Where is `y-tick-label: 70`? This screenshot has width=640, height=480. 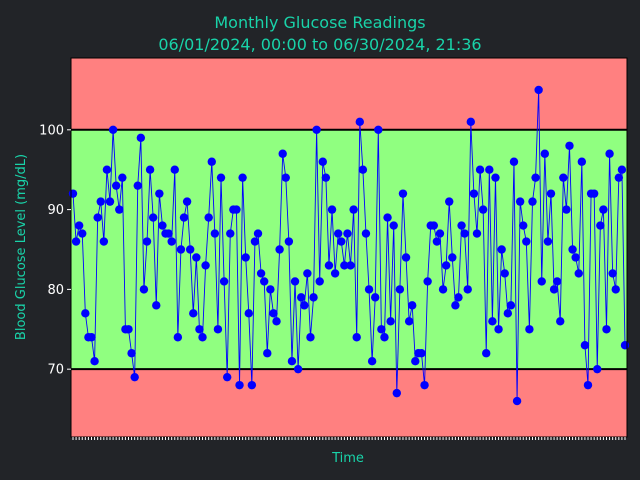 y-tick-label: 70 is located at coordinates (55, 370).